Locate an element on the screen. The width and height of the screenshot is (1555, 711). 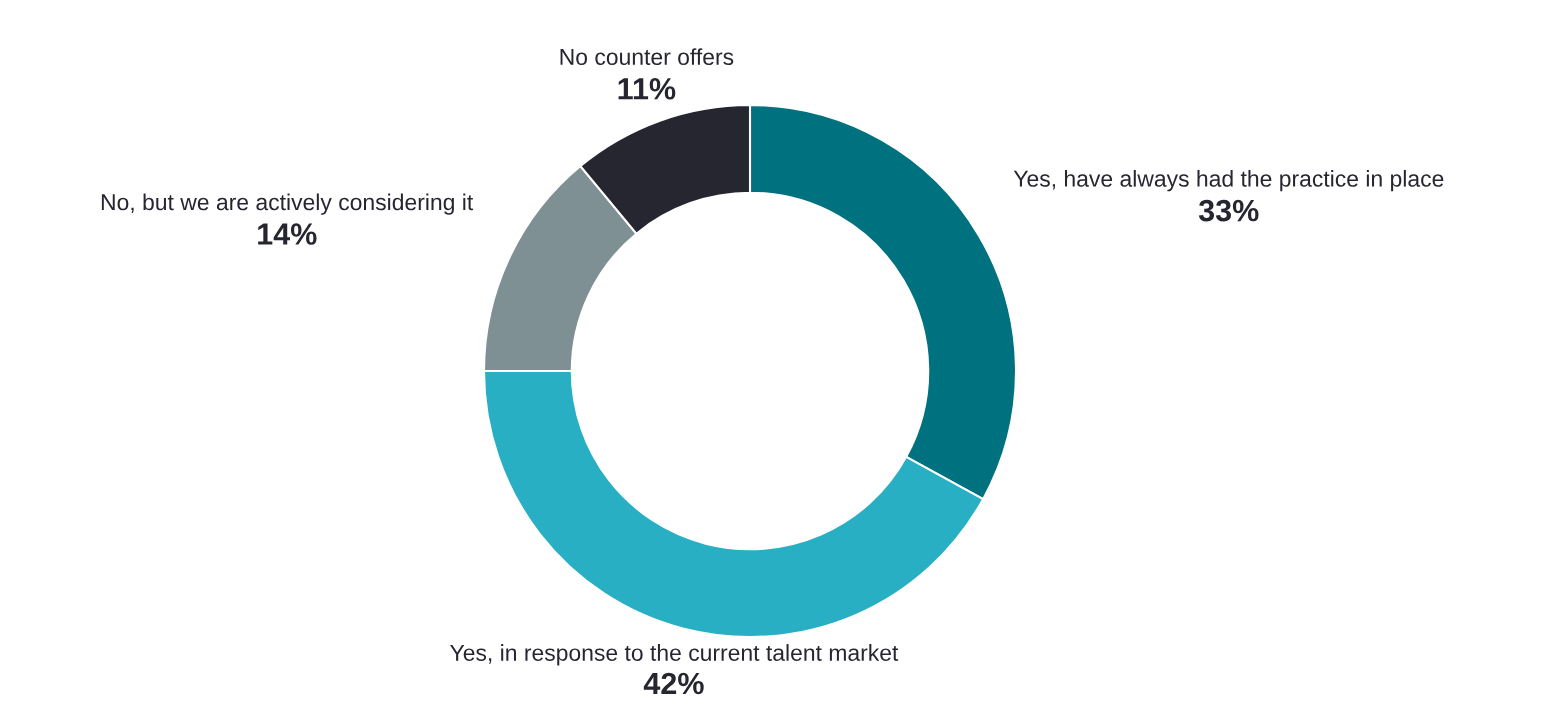
slice-label: Yes, have always had the practice in place is located at coordinates (1228, 181).